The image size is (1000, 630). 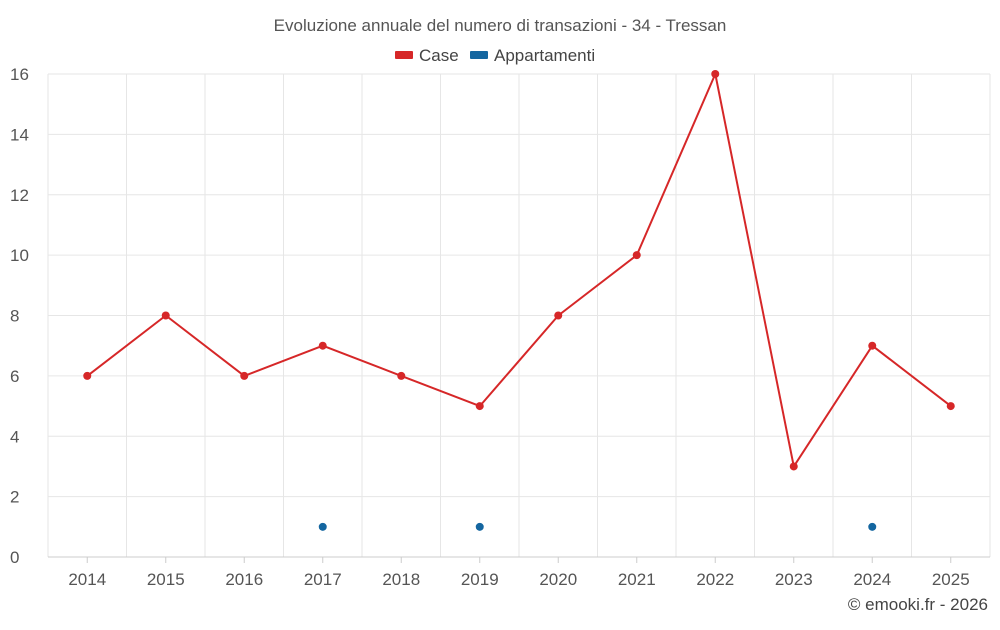 I want to click on x-tick-label: 2025, so click(x=951, y=579).